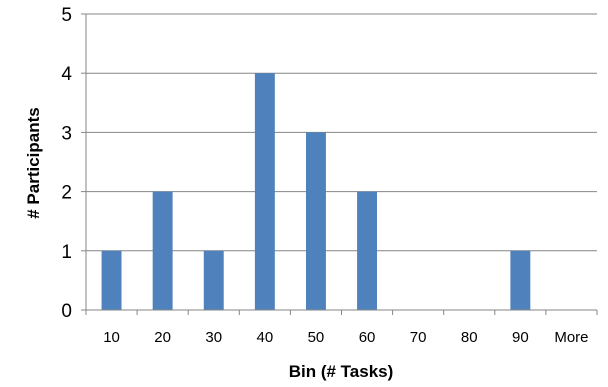 The width and height of the screenshot is (608, 387). What do you see at coordinates (265, 337) in the screenshot?
I see `x-tick-label: 40` at bounding box center [265, 337].